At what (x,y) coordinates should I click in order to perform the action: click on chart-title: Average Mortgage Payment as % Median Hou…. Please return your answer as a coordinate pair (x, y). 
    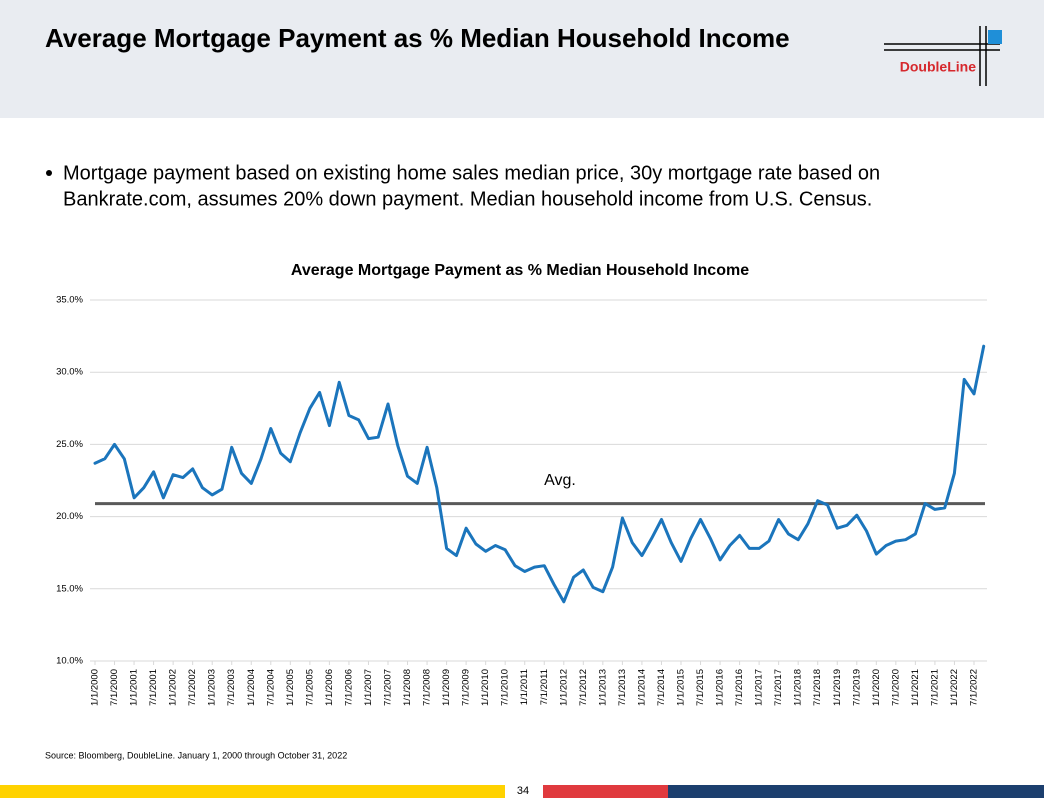
    Looking at the image, I should click on (520, 270).